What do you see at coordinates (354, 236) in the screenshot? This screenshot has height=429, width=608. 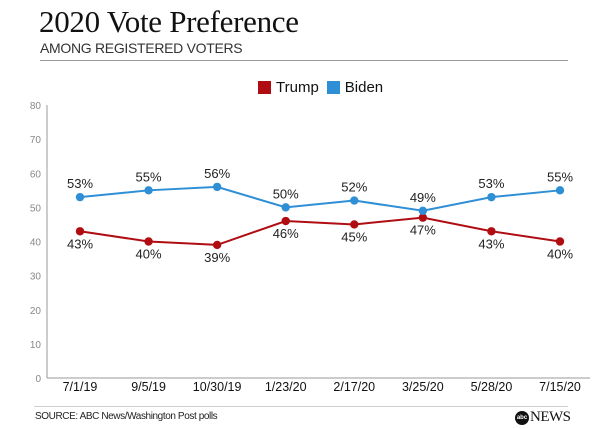 I see `data-label-trump: 45%` at bounding box center [354, 236].